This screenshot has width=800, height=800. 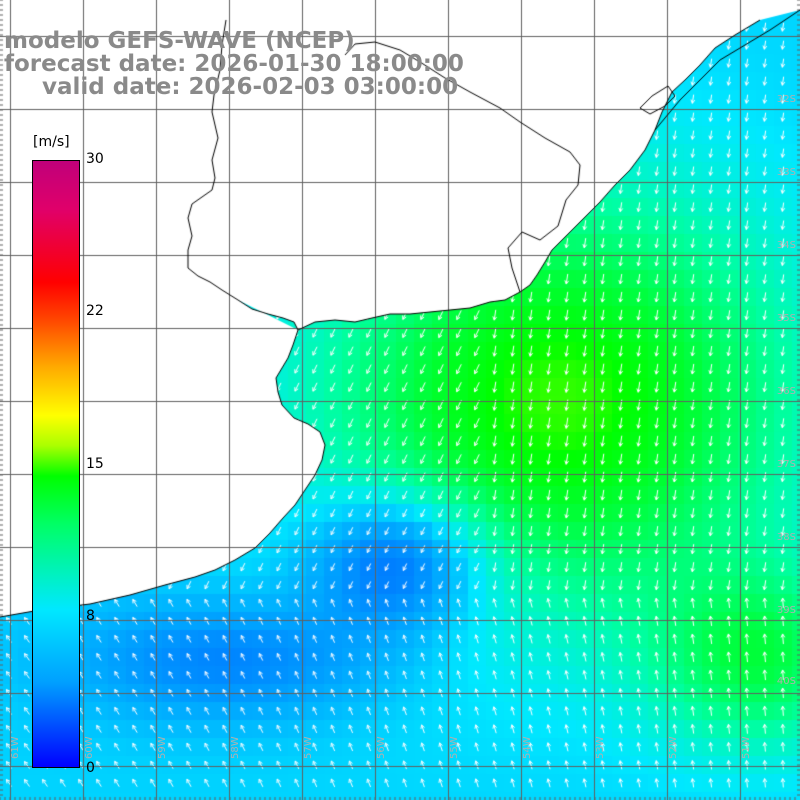 I want to click on lon-label: 60W, so click(x=89, y=747).